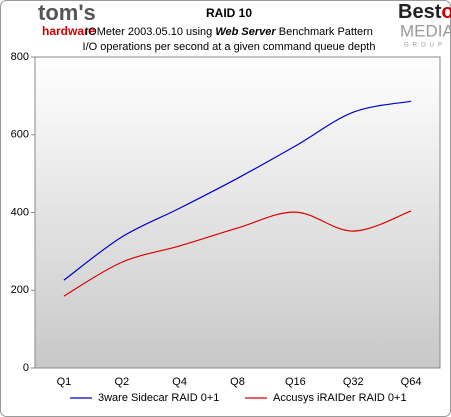 The height and width of the screenshot is (417, 451). What do you see at coordinates (26, 368) in the screenshot?
I see `y-tick-label: 0` at bounding box center [26, 368].